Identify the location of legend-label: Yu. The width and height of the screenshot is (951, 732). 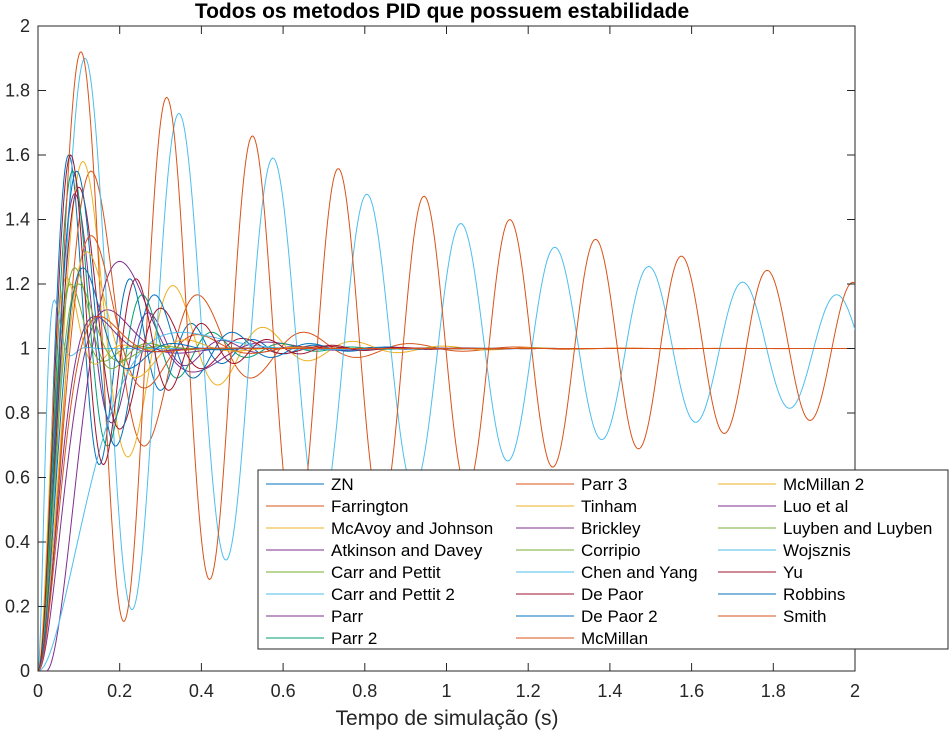
(793, 572).